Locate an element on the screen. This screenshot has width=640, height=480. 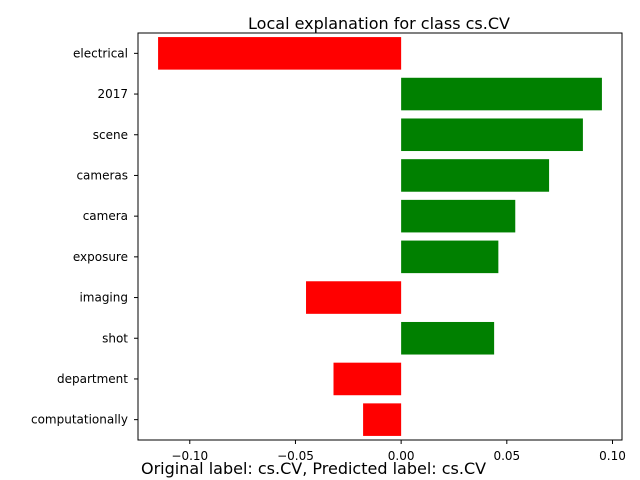
y-tick-label: electrical is located at coordinates (100, 53).